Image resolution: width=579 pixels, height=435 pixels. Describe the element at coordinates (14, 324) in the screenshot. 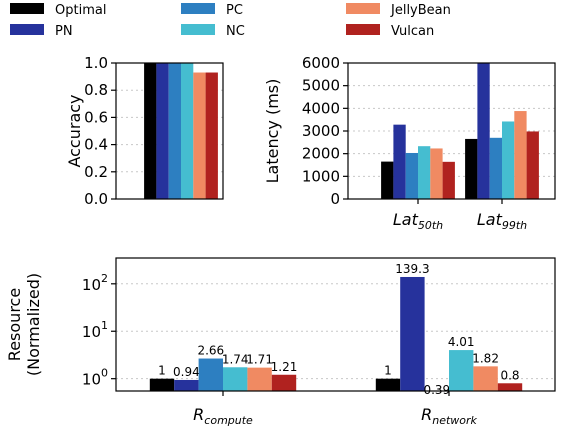

I see `y-axis-title-line: Resource` at that location.